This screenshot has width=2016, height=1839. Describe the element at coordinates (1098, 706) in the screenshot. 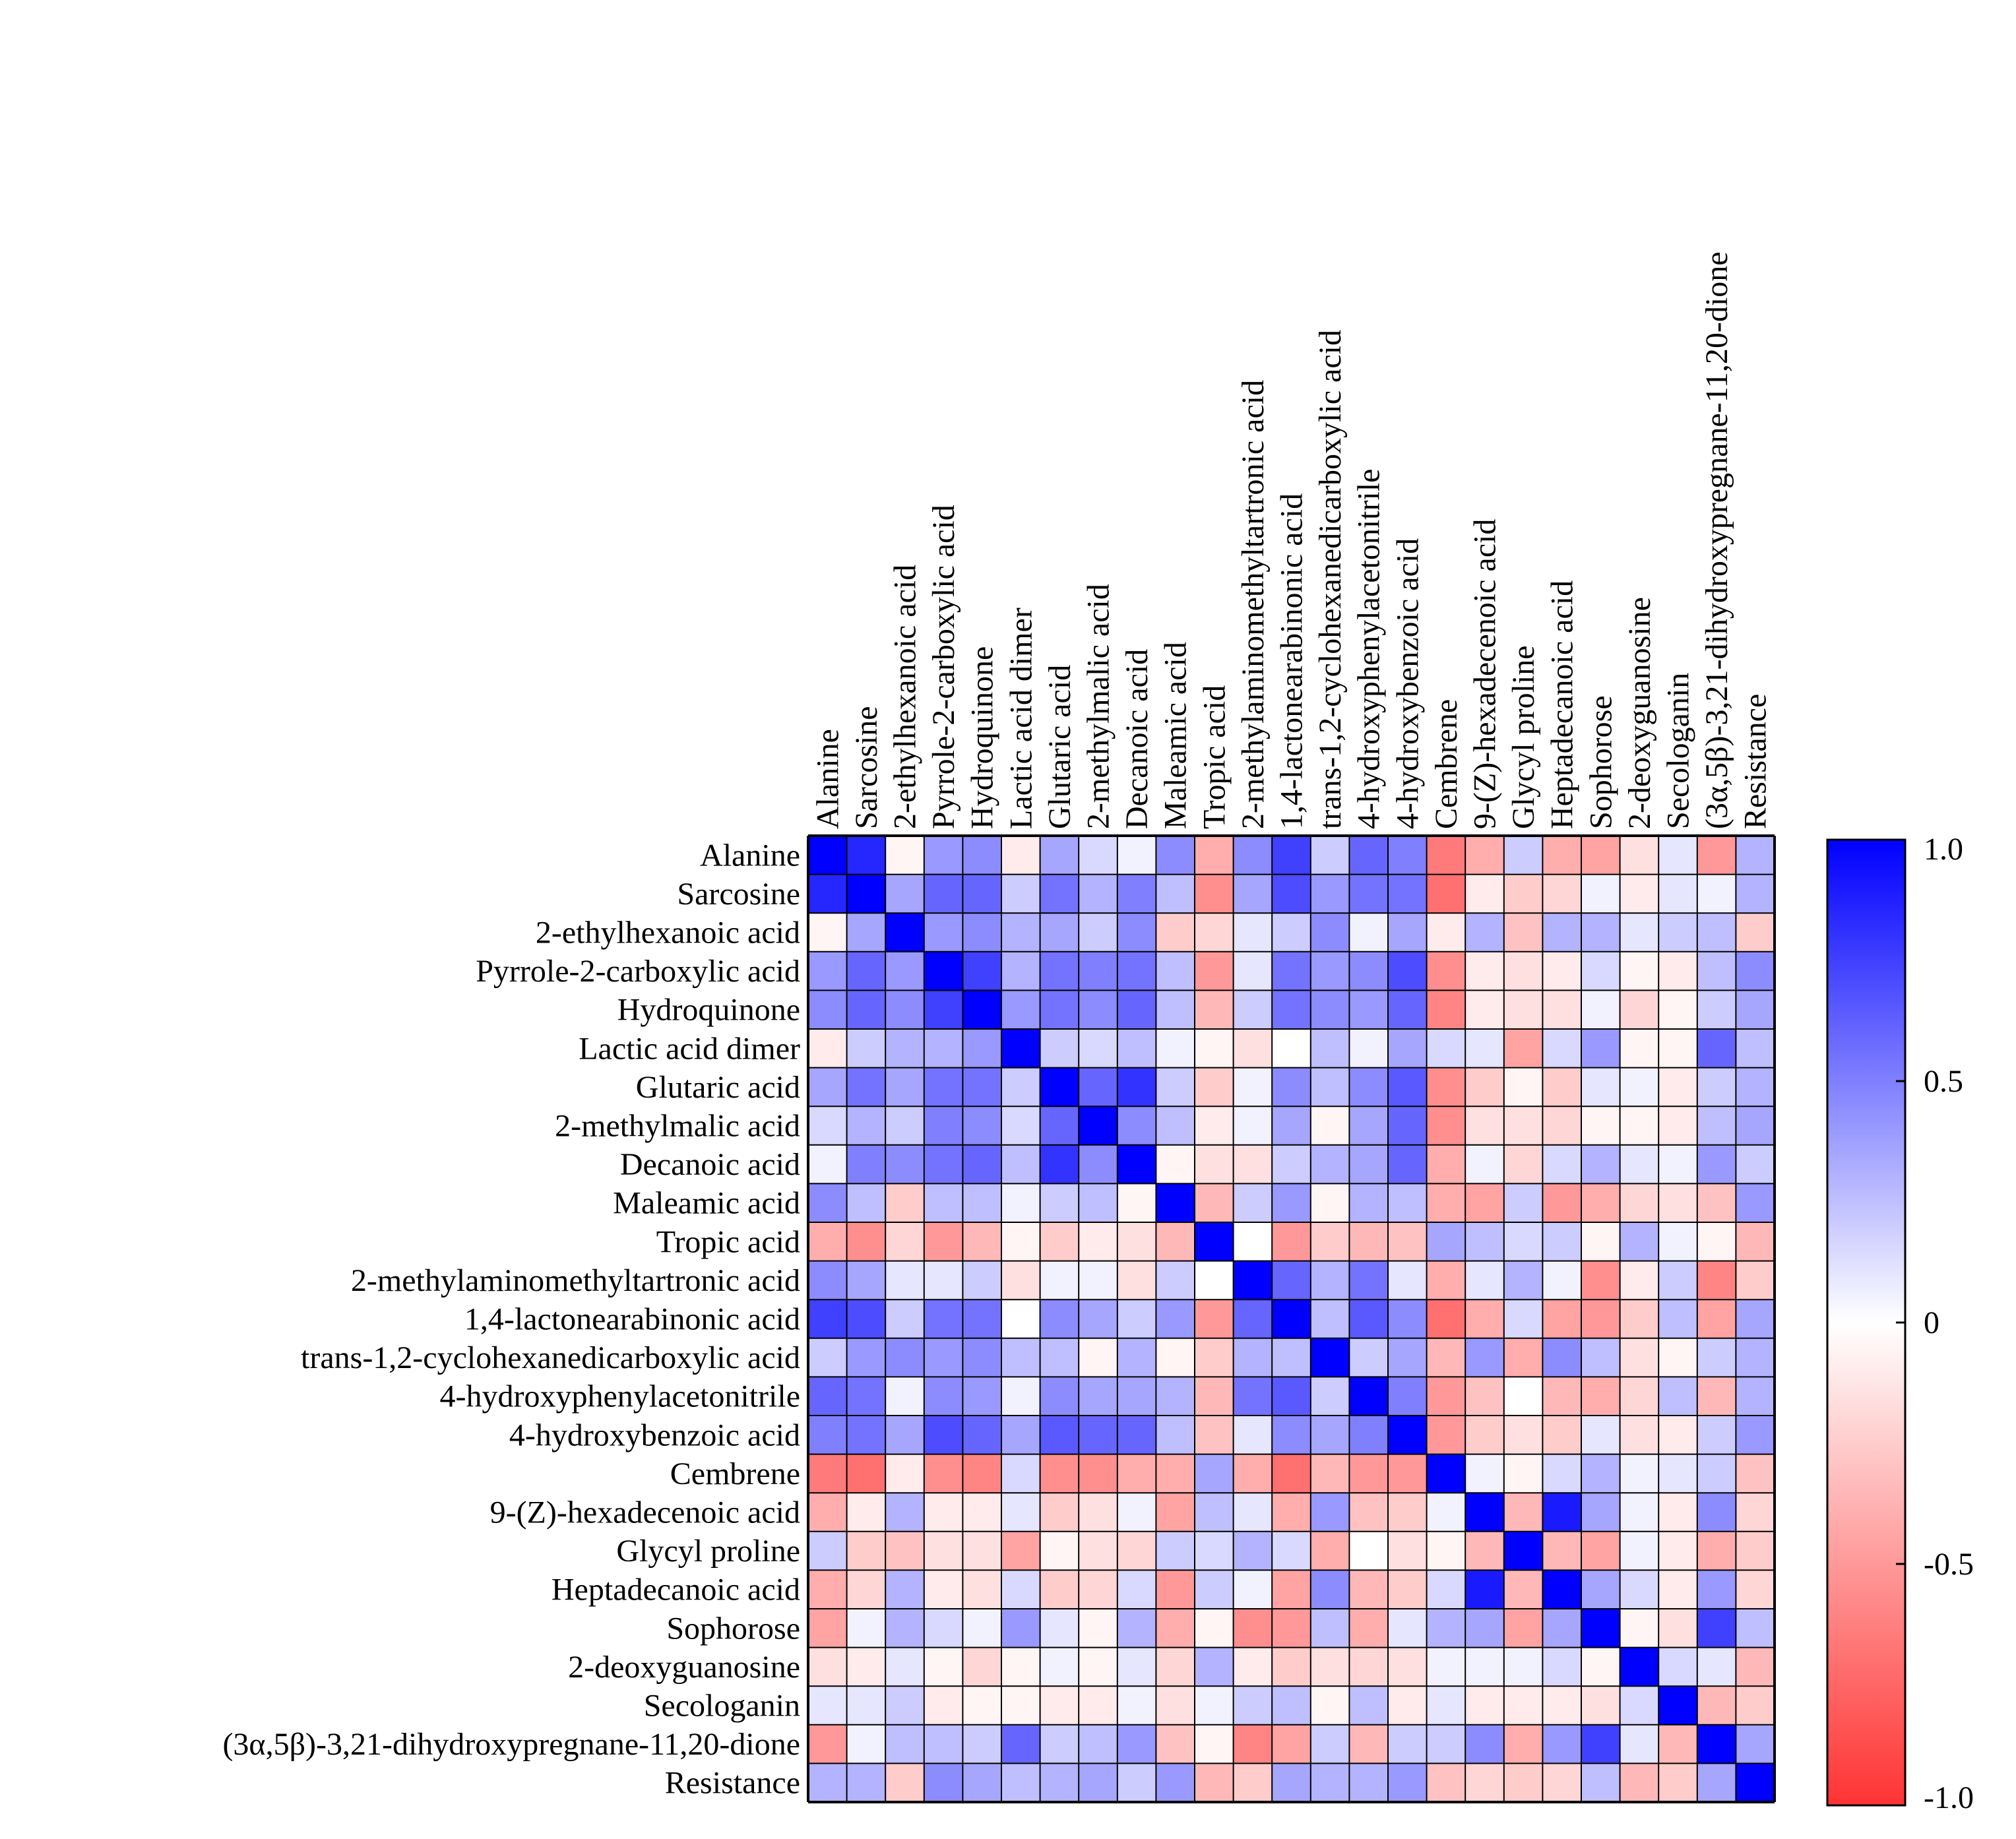

I see `column-label-2-methylmalic-acid: 2-methylmalic acid` at that location.